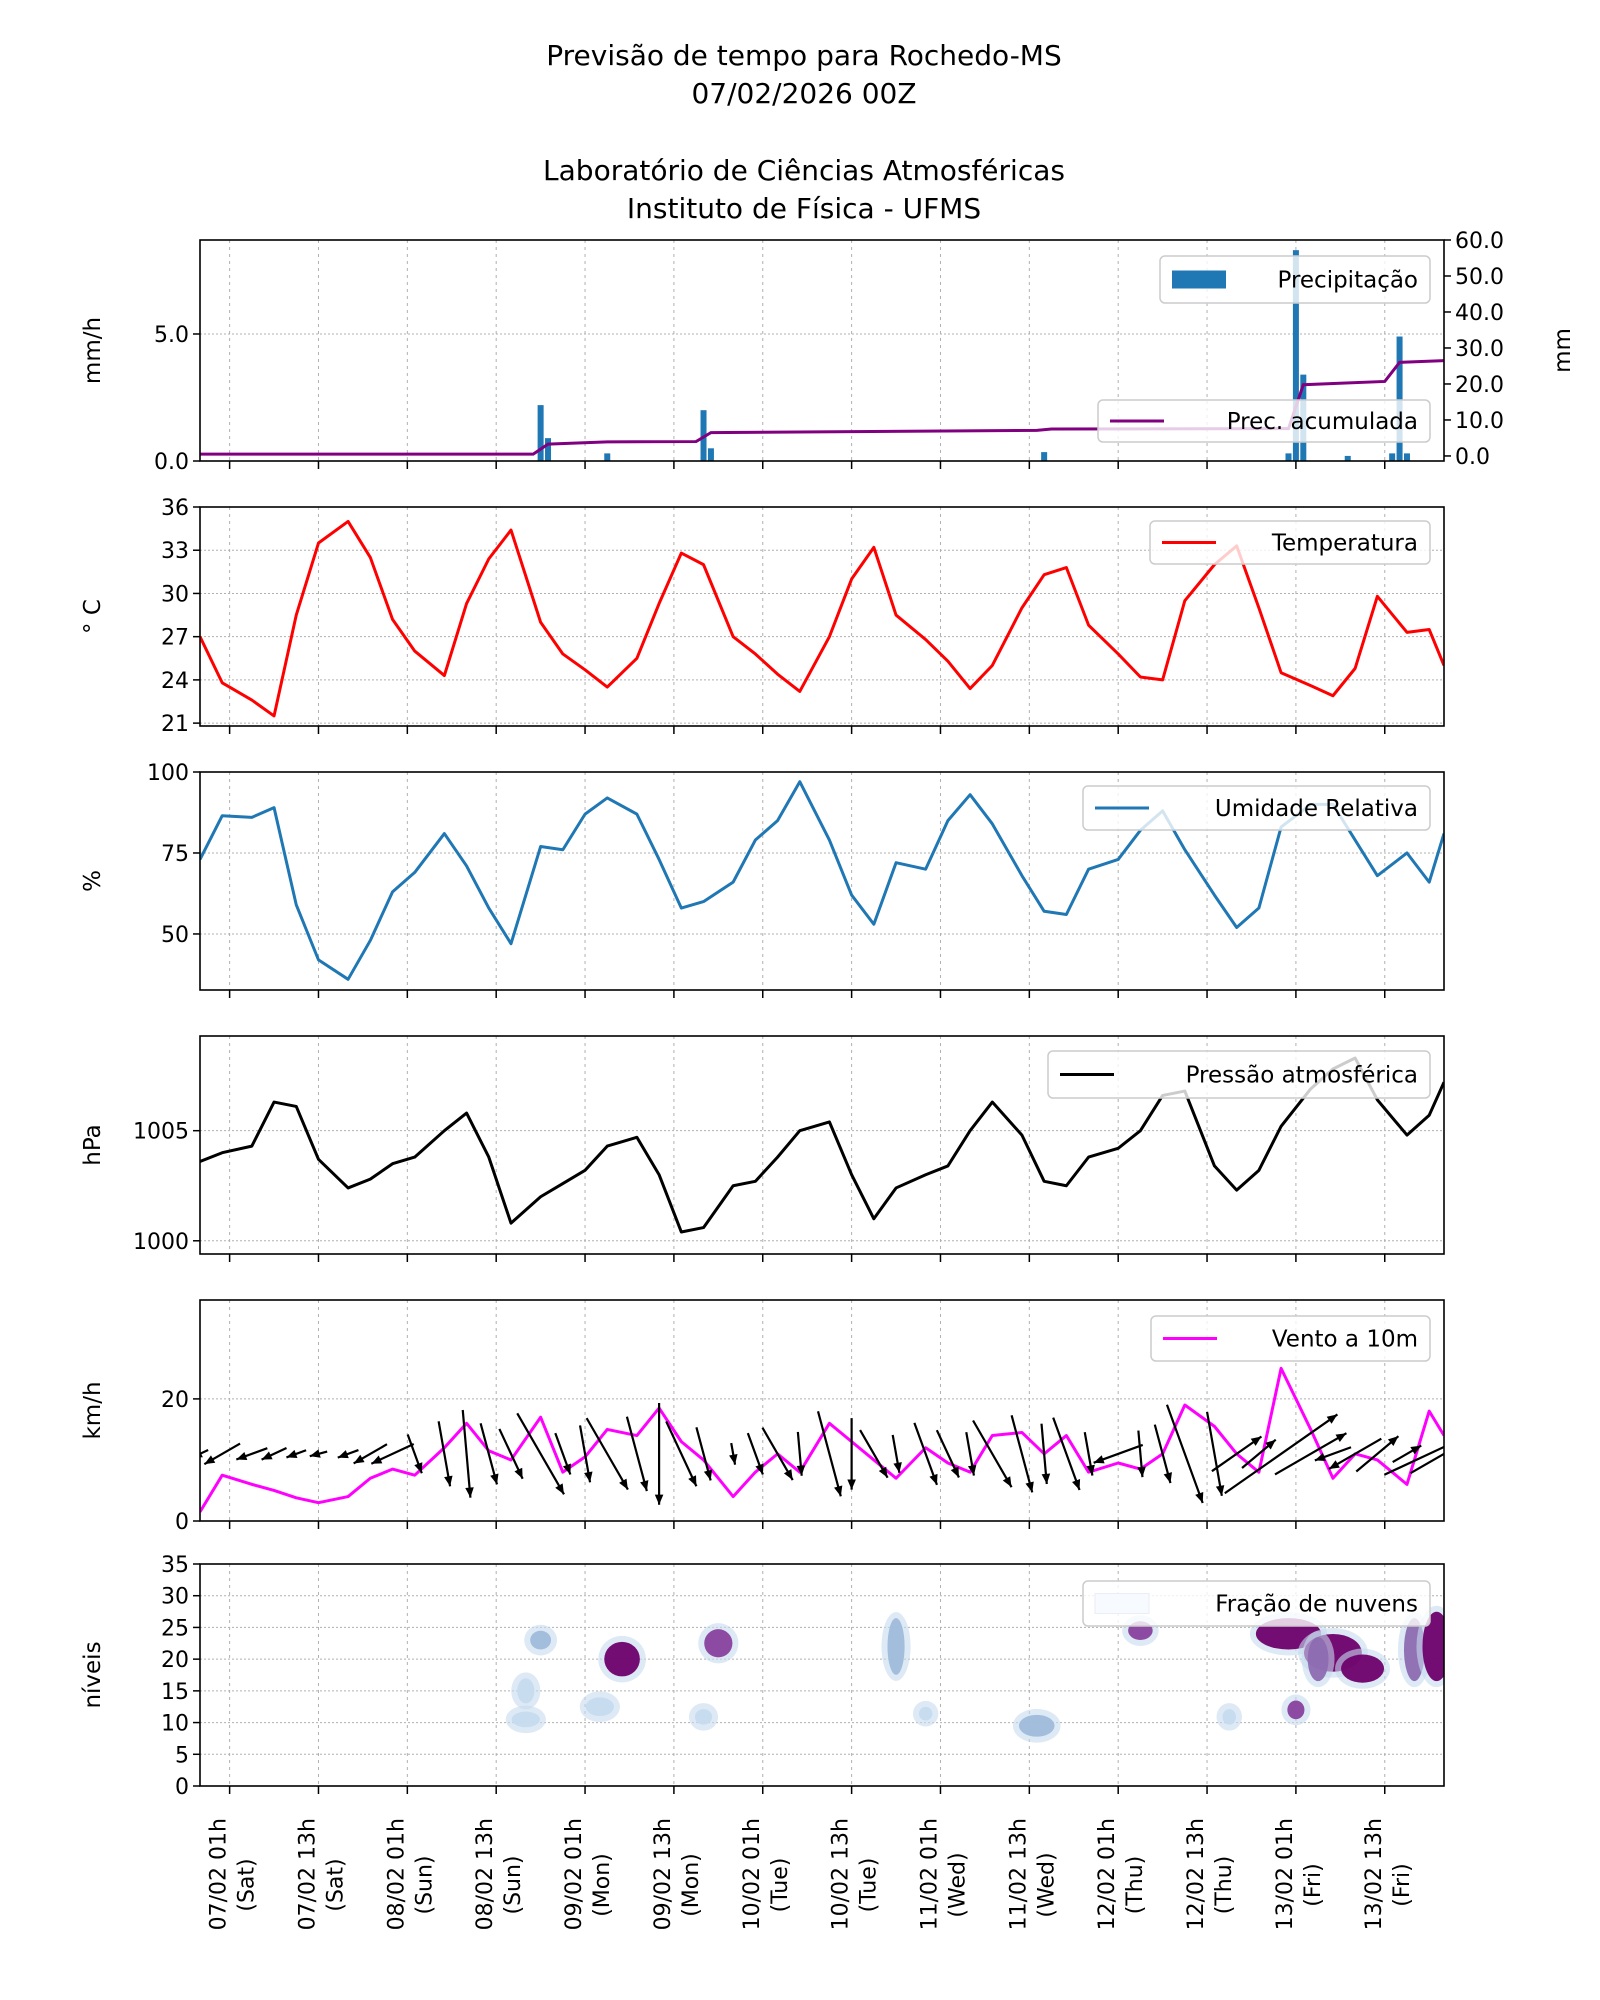  Describe the element at coordinates (396, 1874) in the screenshot. I see `x-tick-label-date: 08/02 01h` at that location.